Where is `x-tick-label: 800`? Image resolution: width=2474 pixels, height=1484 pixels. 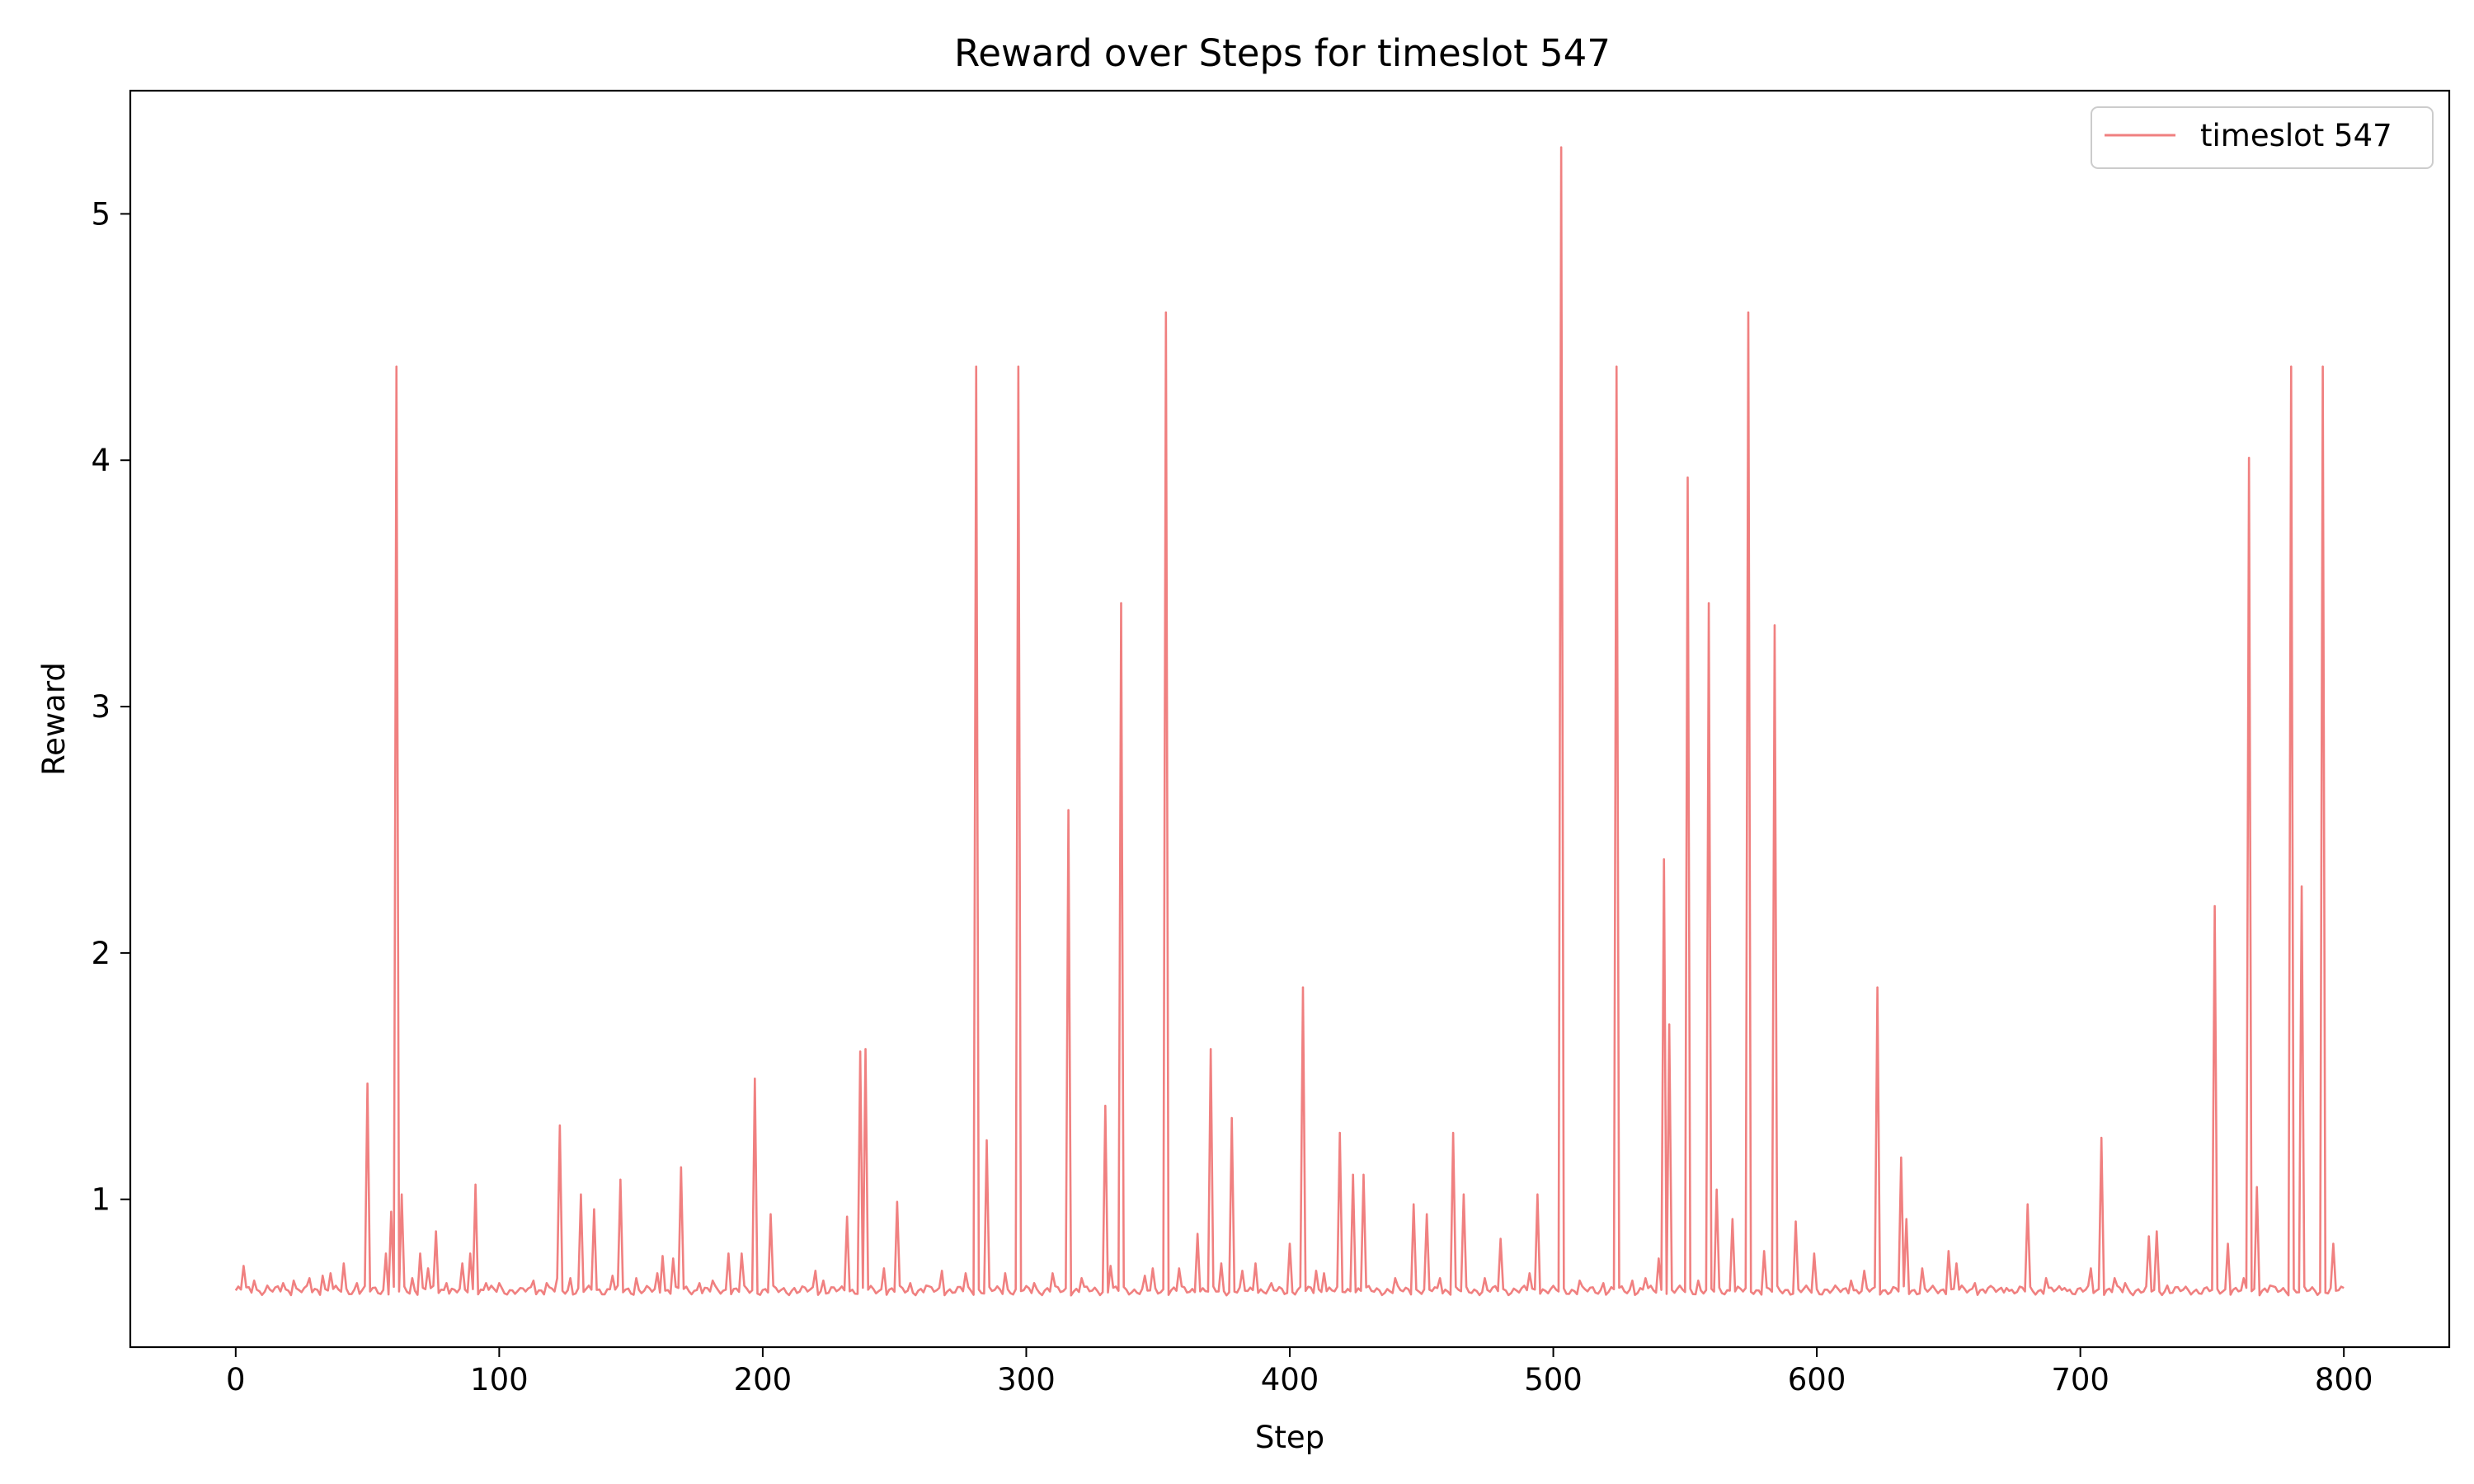 x-tick-label: 800 is located at coordinates (2344, 1379).